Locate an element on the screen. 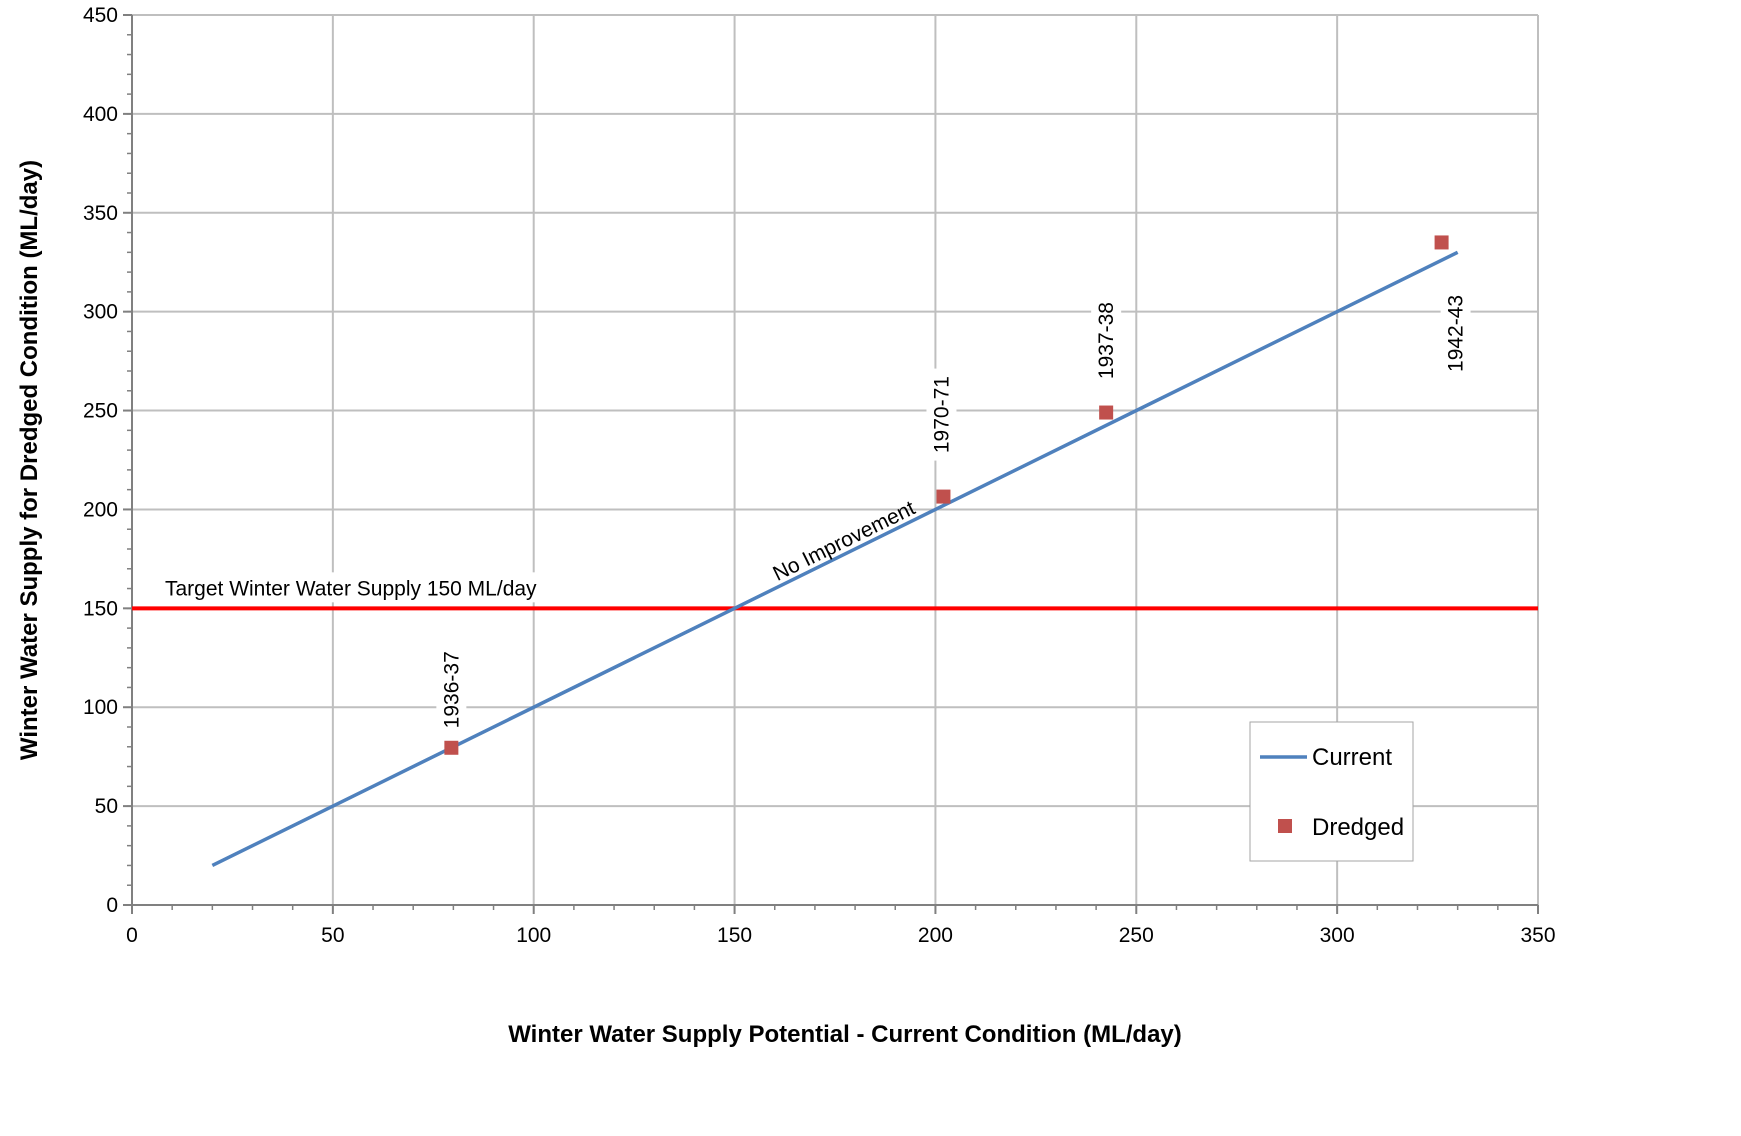  x-tick-label: 0 is located at coordinates (132, 935).